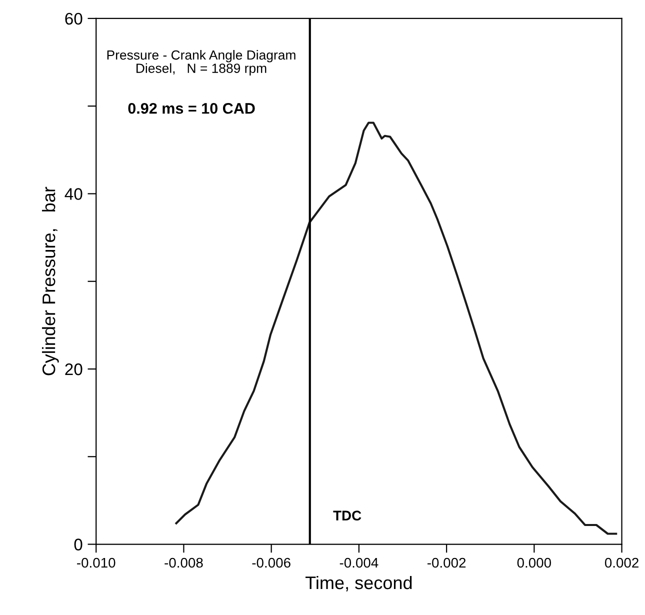 The height and width of the screenshot is (615, 645). I want to click on ref-line-label: TDC, so click(347, 515).